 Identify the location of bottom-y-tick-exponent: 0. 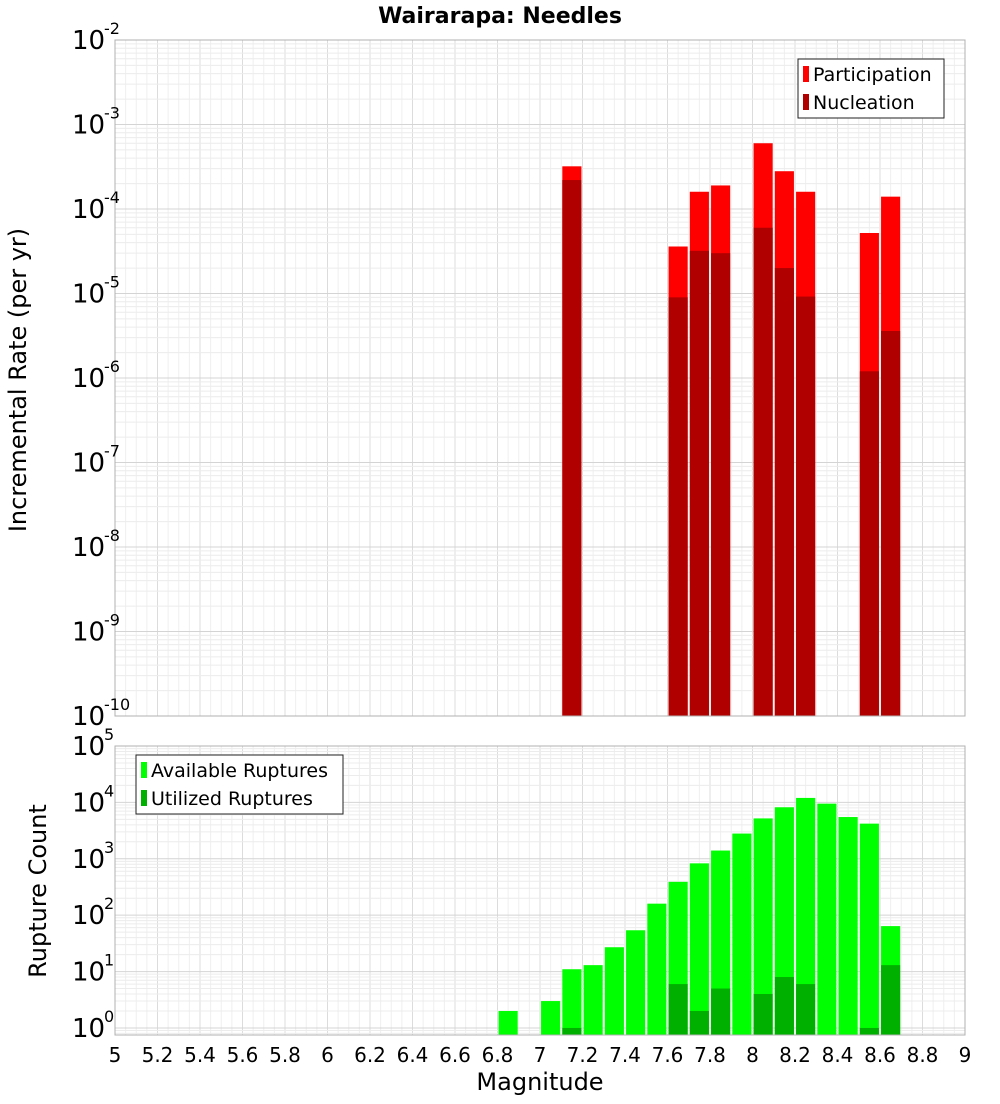
(109, 1016).